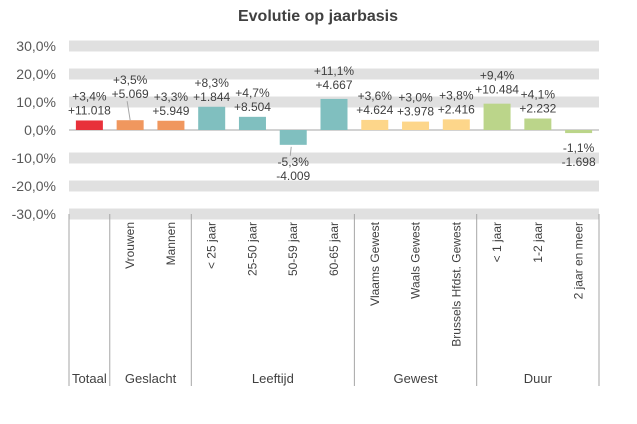 This screenshot has height=424, width=637. I want to click on data-label-abs: -1.698, so click(579, 162).